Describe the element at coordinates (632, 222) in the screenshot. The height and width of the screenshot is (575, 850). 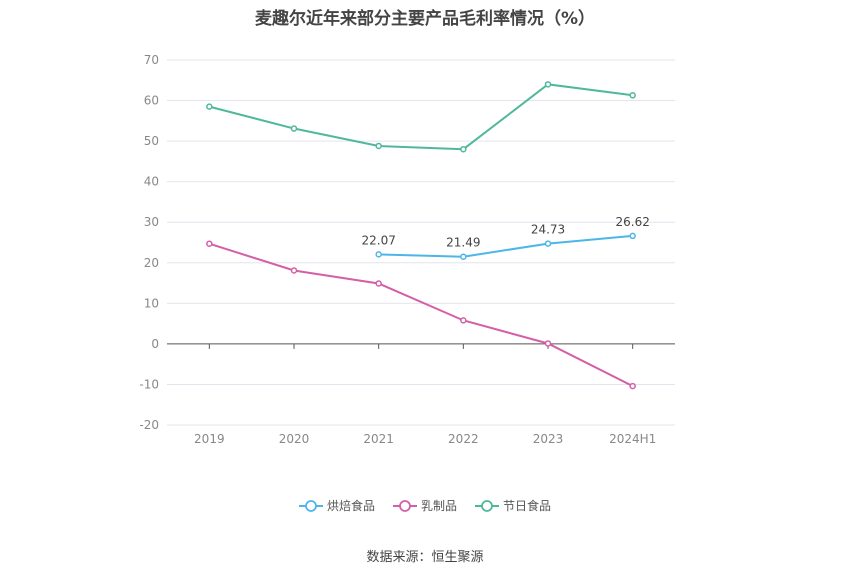
I see `data-label: 26.62` at that location.